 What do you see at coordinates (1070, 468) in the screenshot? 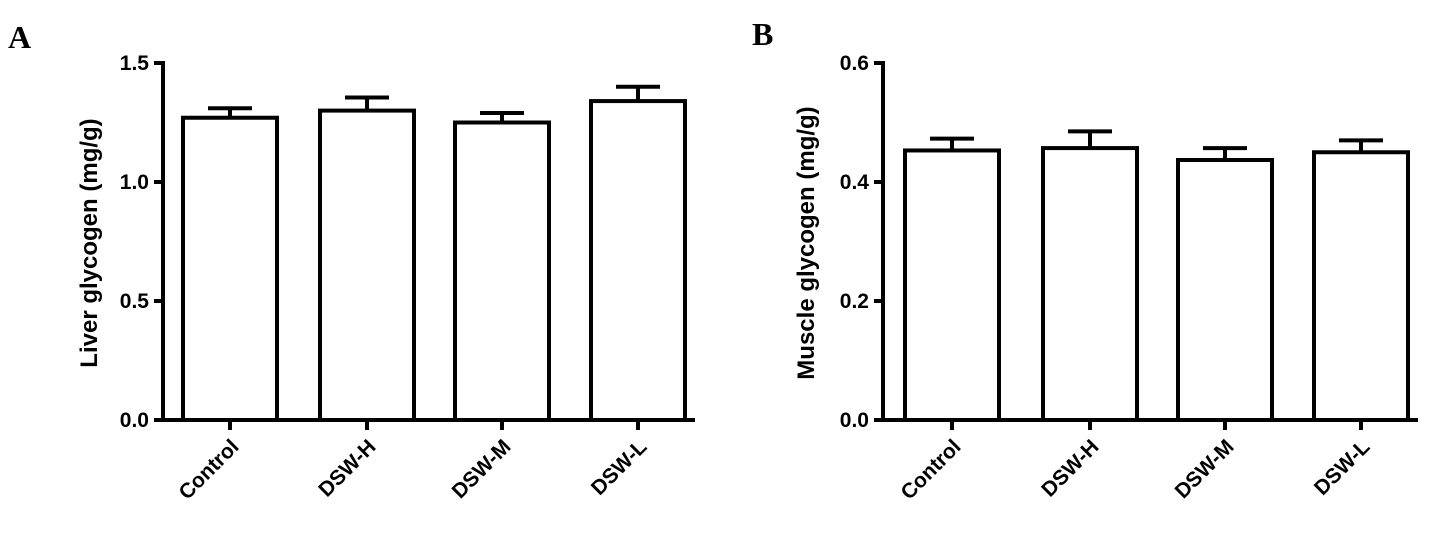
I see `x-tick-label-b: DSW-H` at bounding box center [1070, 468].